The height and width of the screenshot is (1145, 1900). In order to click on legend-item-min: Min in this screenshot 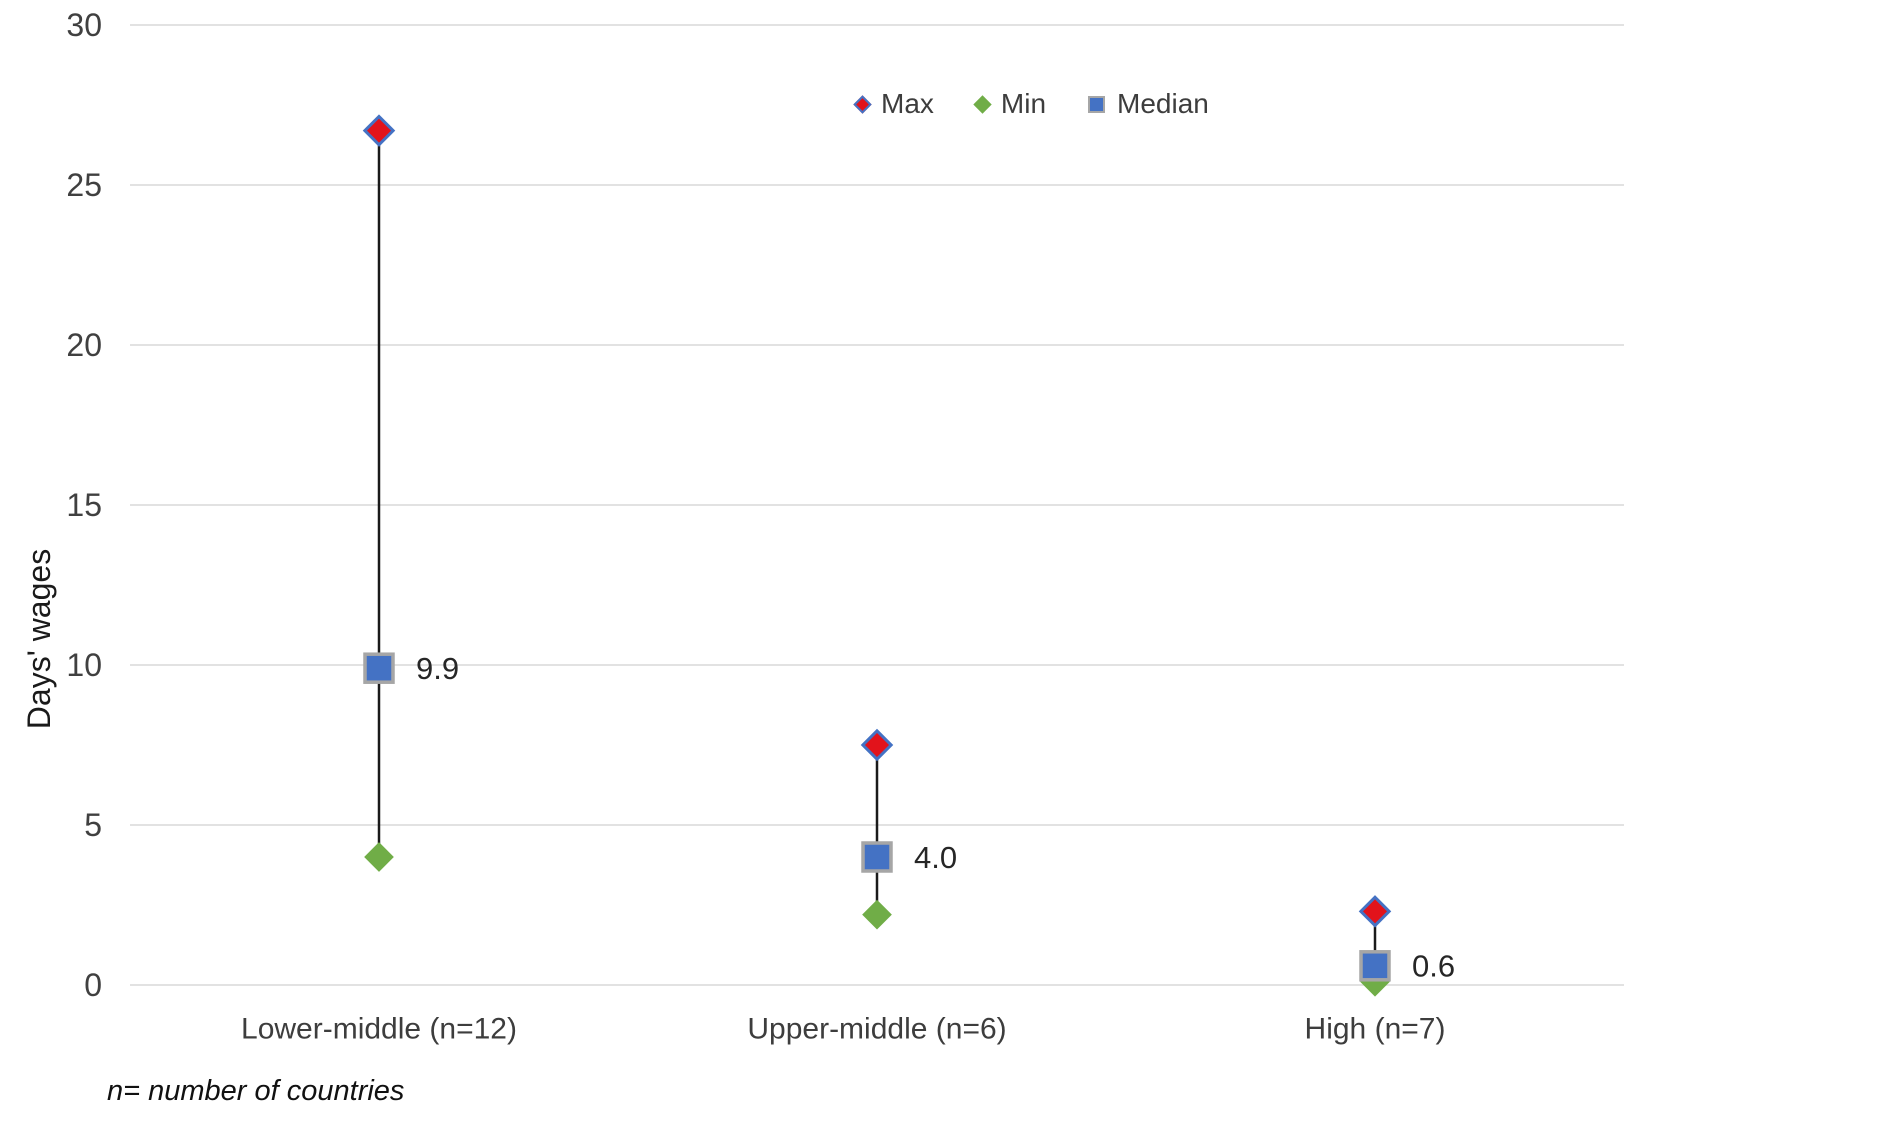, I will do `click(1010, 104)`.